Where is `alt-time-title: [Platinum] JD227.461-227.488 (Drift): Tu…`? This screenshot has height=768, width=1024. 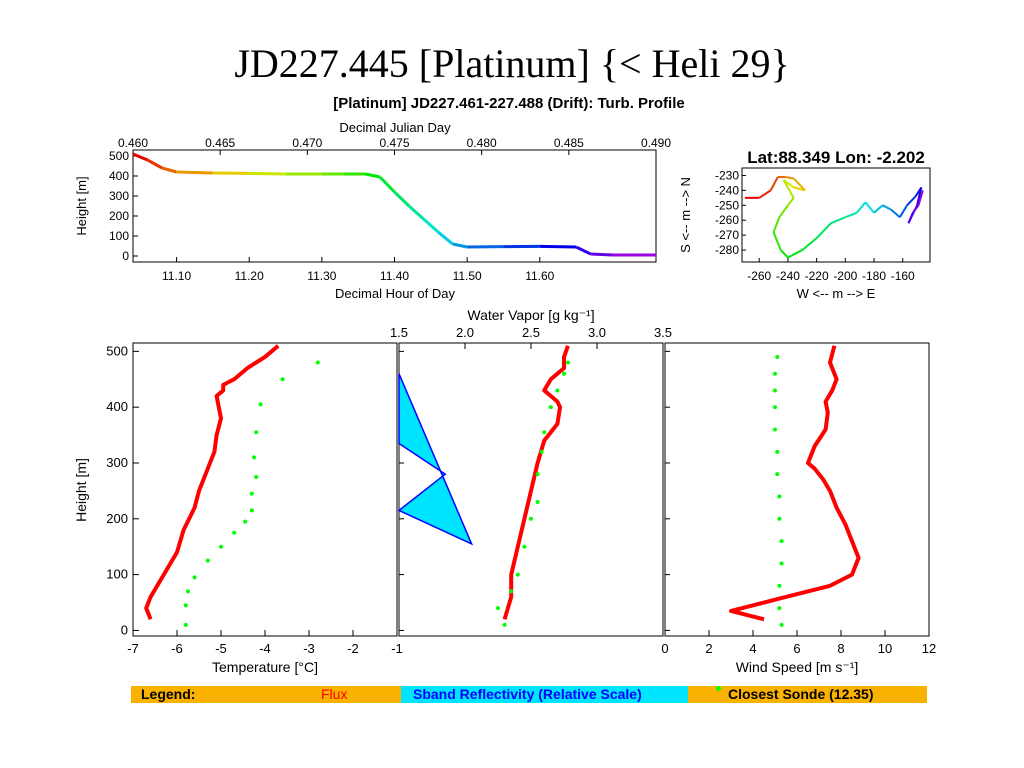 alt-time-title: [Platinum] JD227.461-227.488 (Drift): Tu… is located at coordinates (508, 103).